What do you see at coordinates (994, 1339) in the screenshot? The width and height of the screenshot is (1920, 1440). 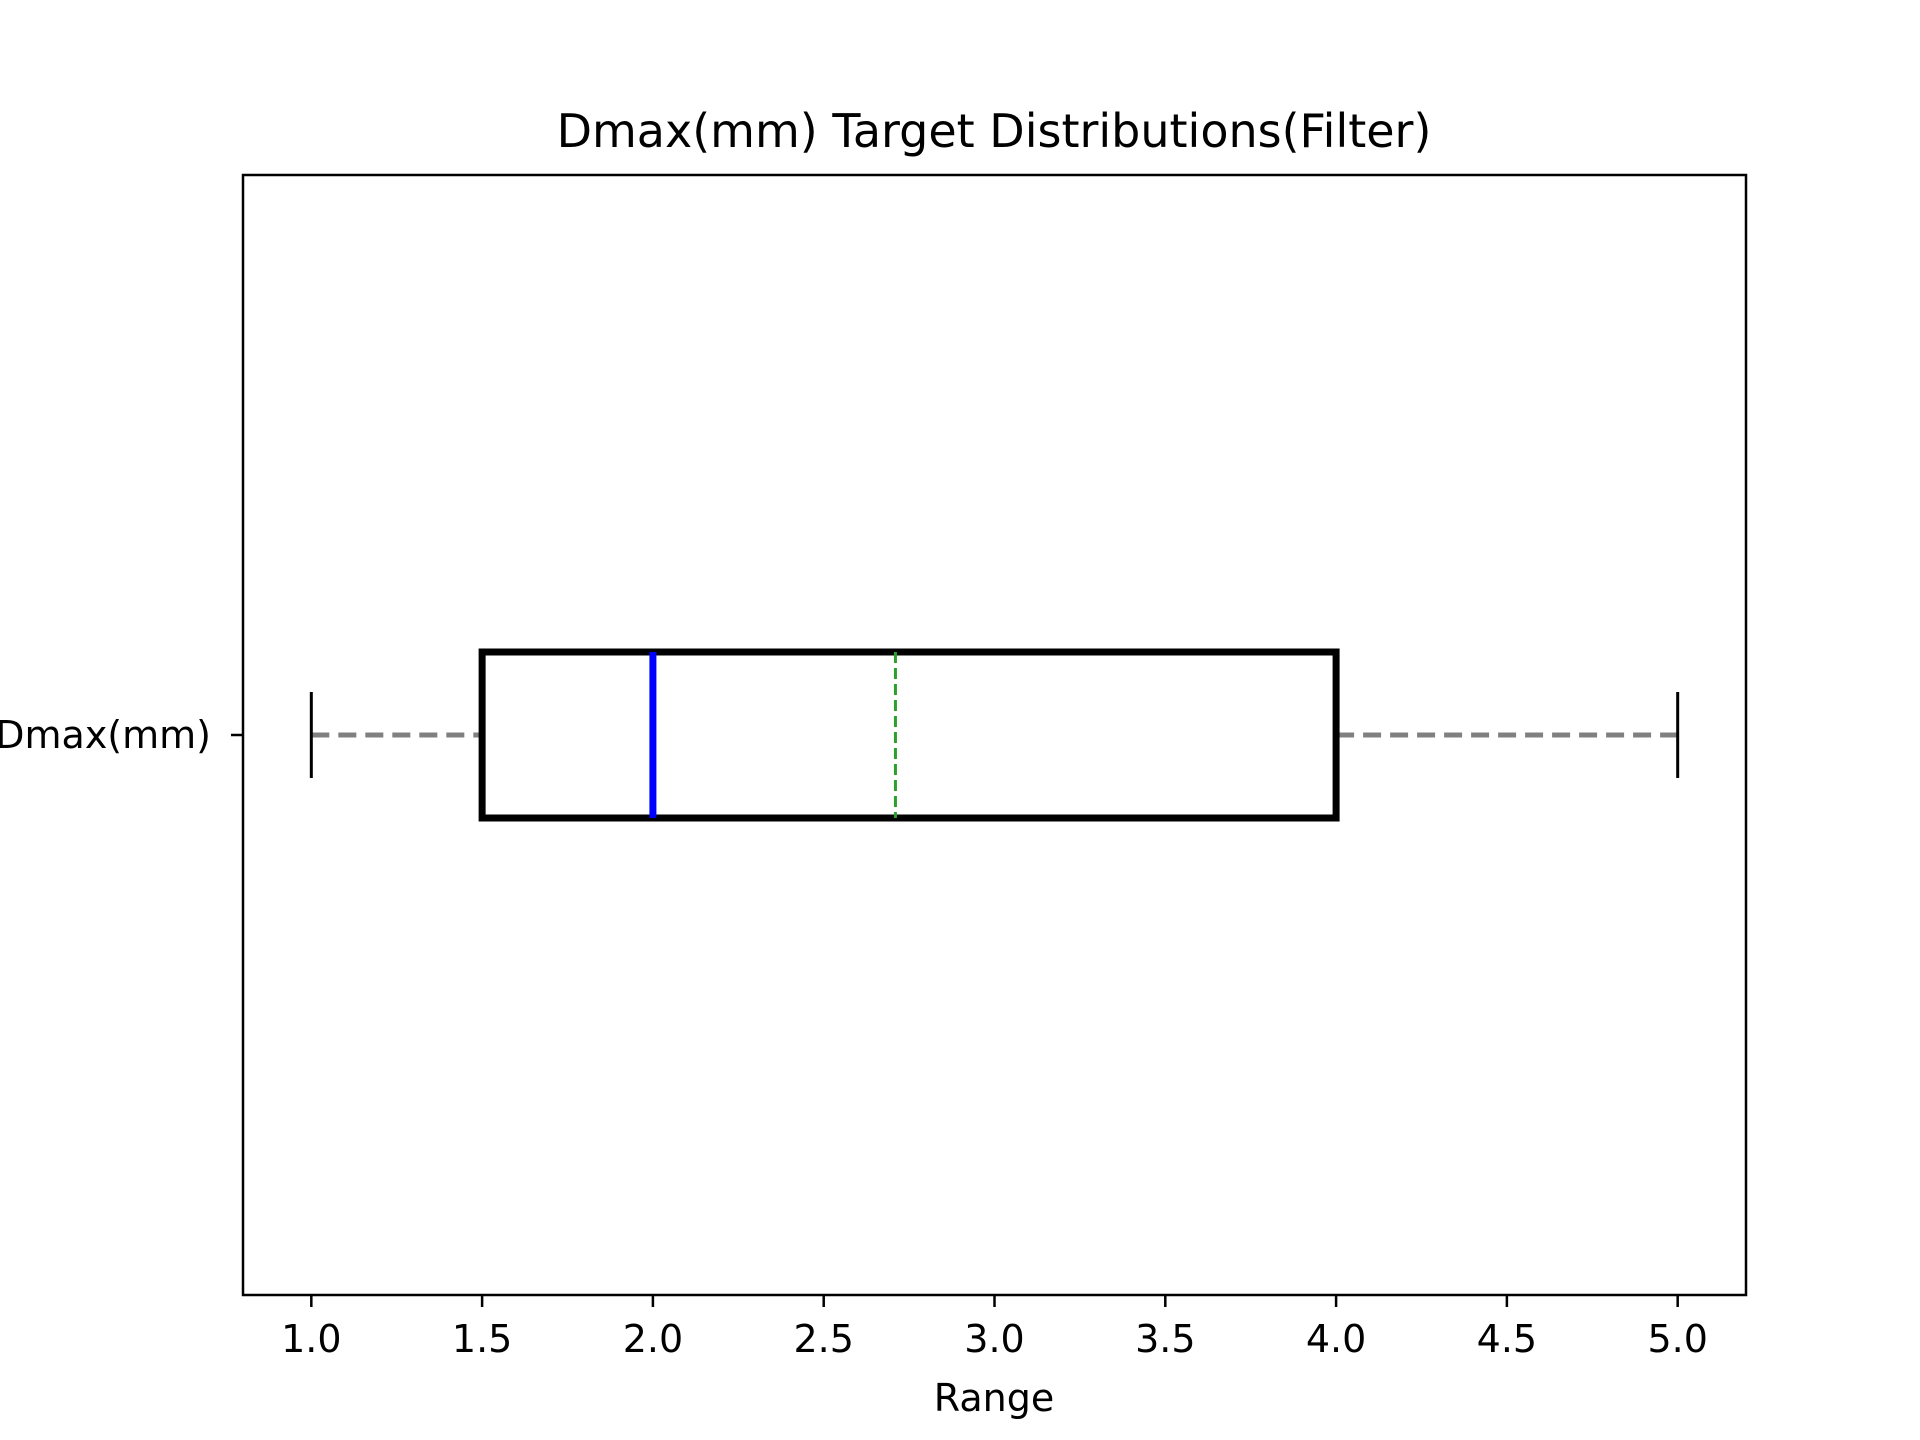 I see `x-tick-label: 3.0` at bounding box center [994, 1339].